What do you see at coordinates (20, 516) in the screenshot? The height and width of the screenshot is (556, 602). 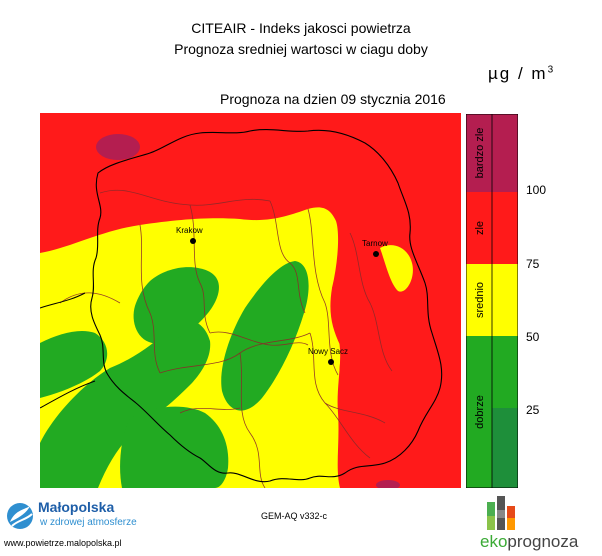 I see `malopolska-logo-icon` at bounding box center [20, 516].